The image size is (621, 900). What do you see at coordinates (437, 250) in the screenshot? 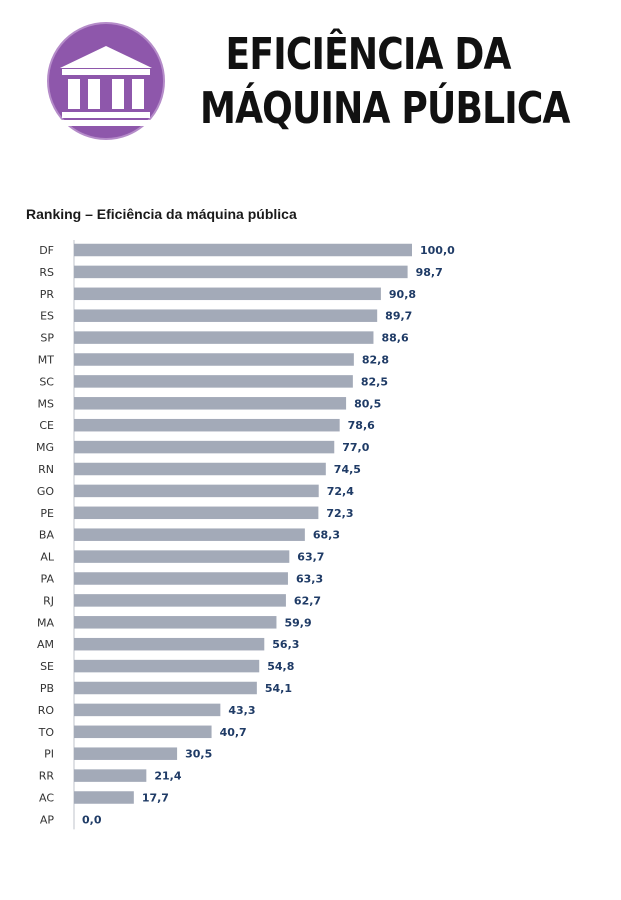
I see `value-label-df: 100,0` at bounding box center [437, 250].